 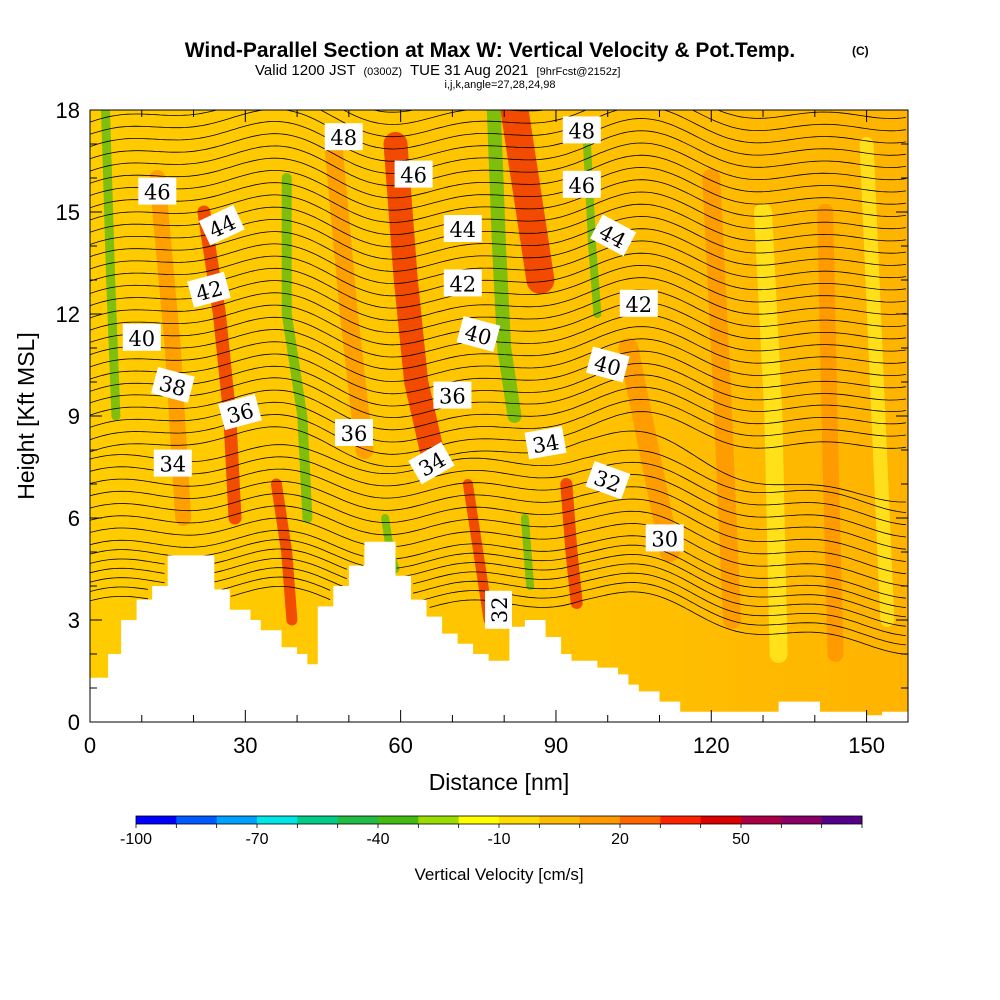 I want to click on contour-label-text: 48, so click(x=581, y=131).